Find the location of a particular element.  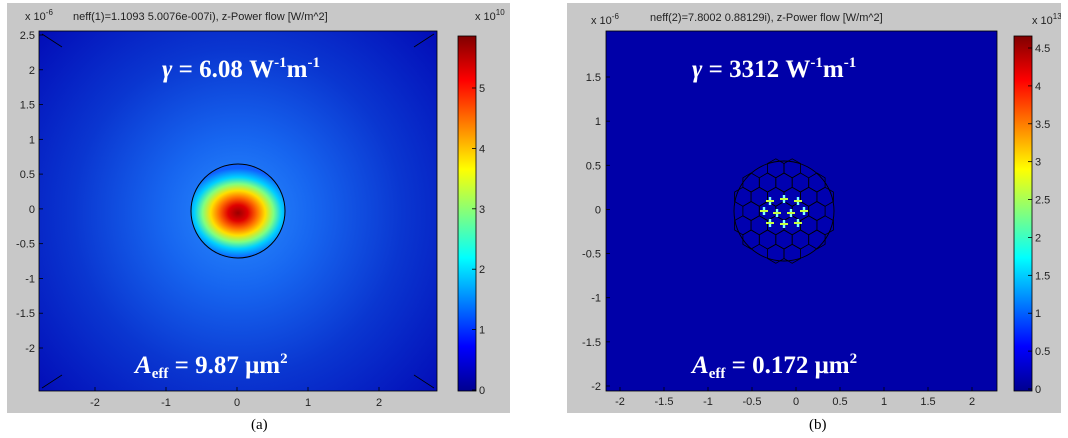

x-axis-ticks-a: -2 -1 0 1 2 is located at coordinates (236, 398).